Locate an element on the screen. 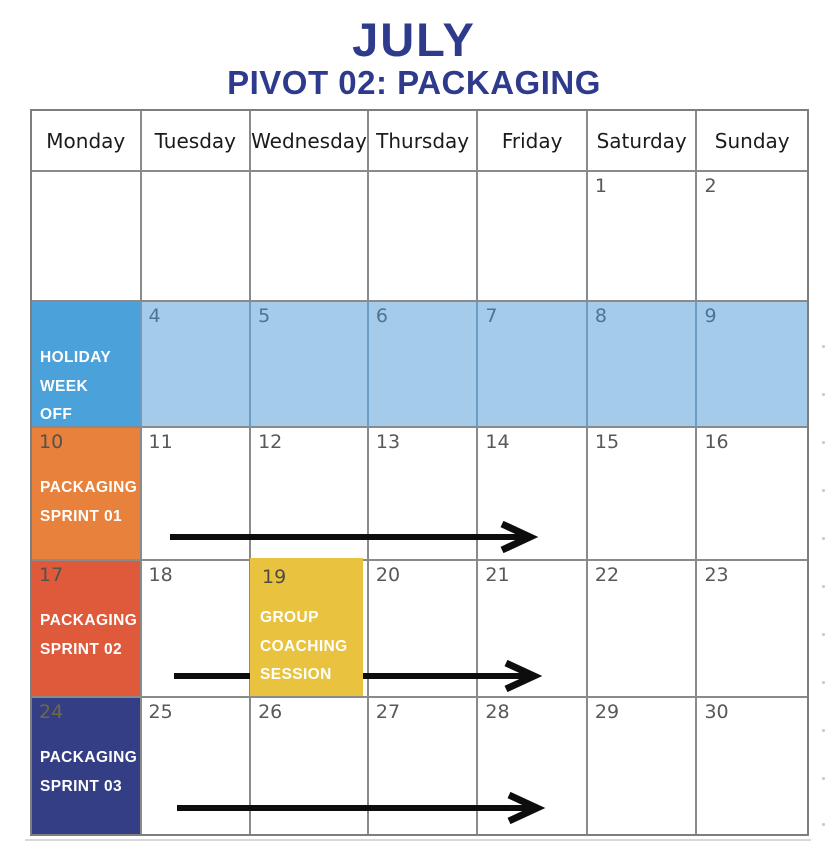 The width and height of the screenshot is (828, 848). day-cell: 16 is located at coordinates (752, 494).